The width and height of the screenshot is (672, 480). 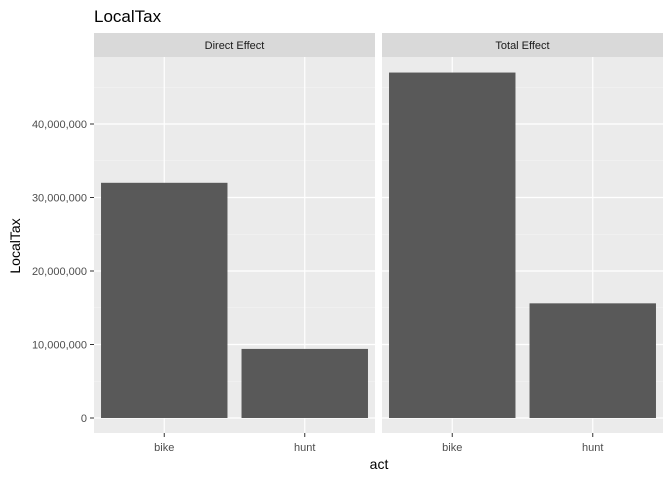 What do you see at coordinates (59, 199) in the screenshot?
I see `y-tick-label: 30,000,000` at bounding box center [59, 199].